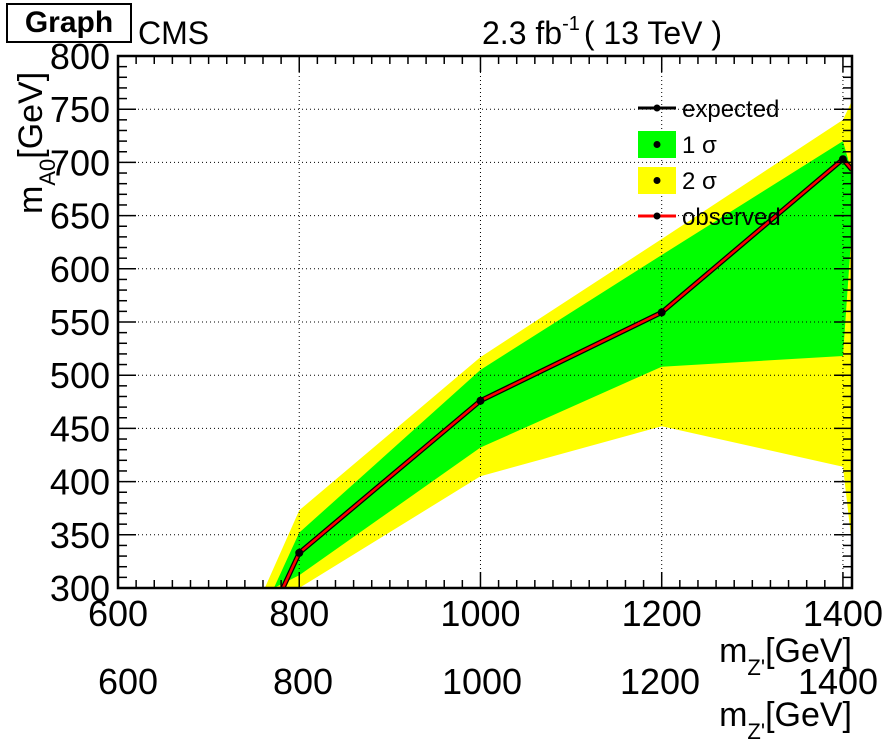  What do you see at coordinates (80, 162) in the screenshot?
I see `y-tick-label: 700` at bounding box center [80, 162].